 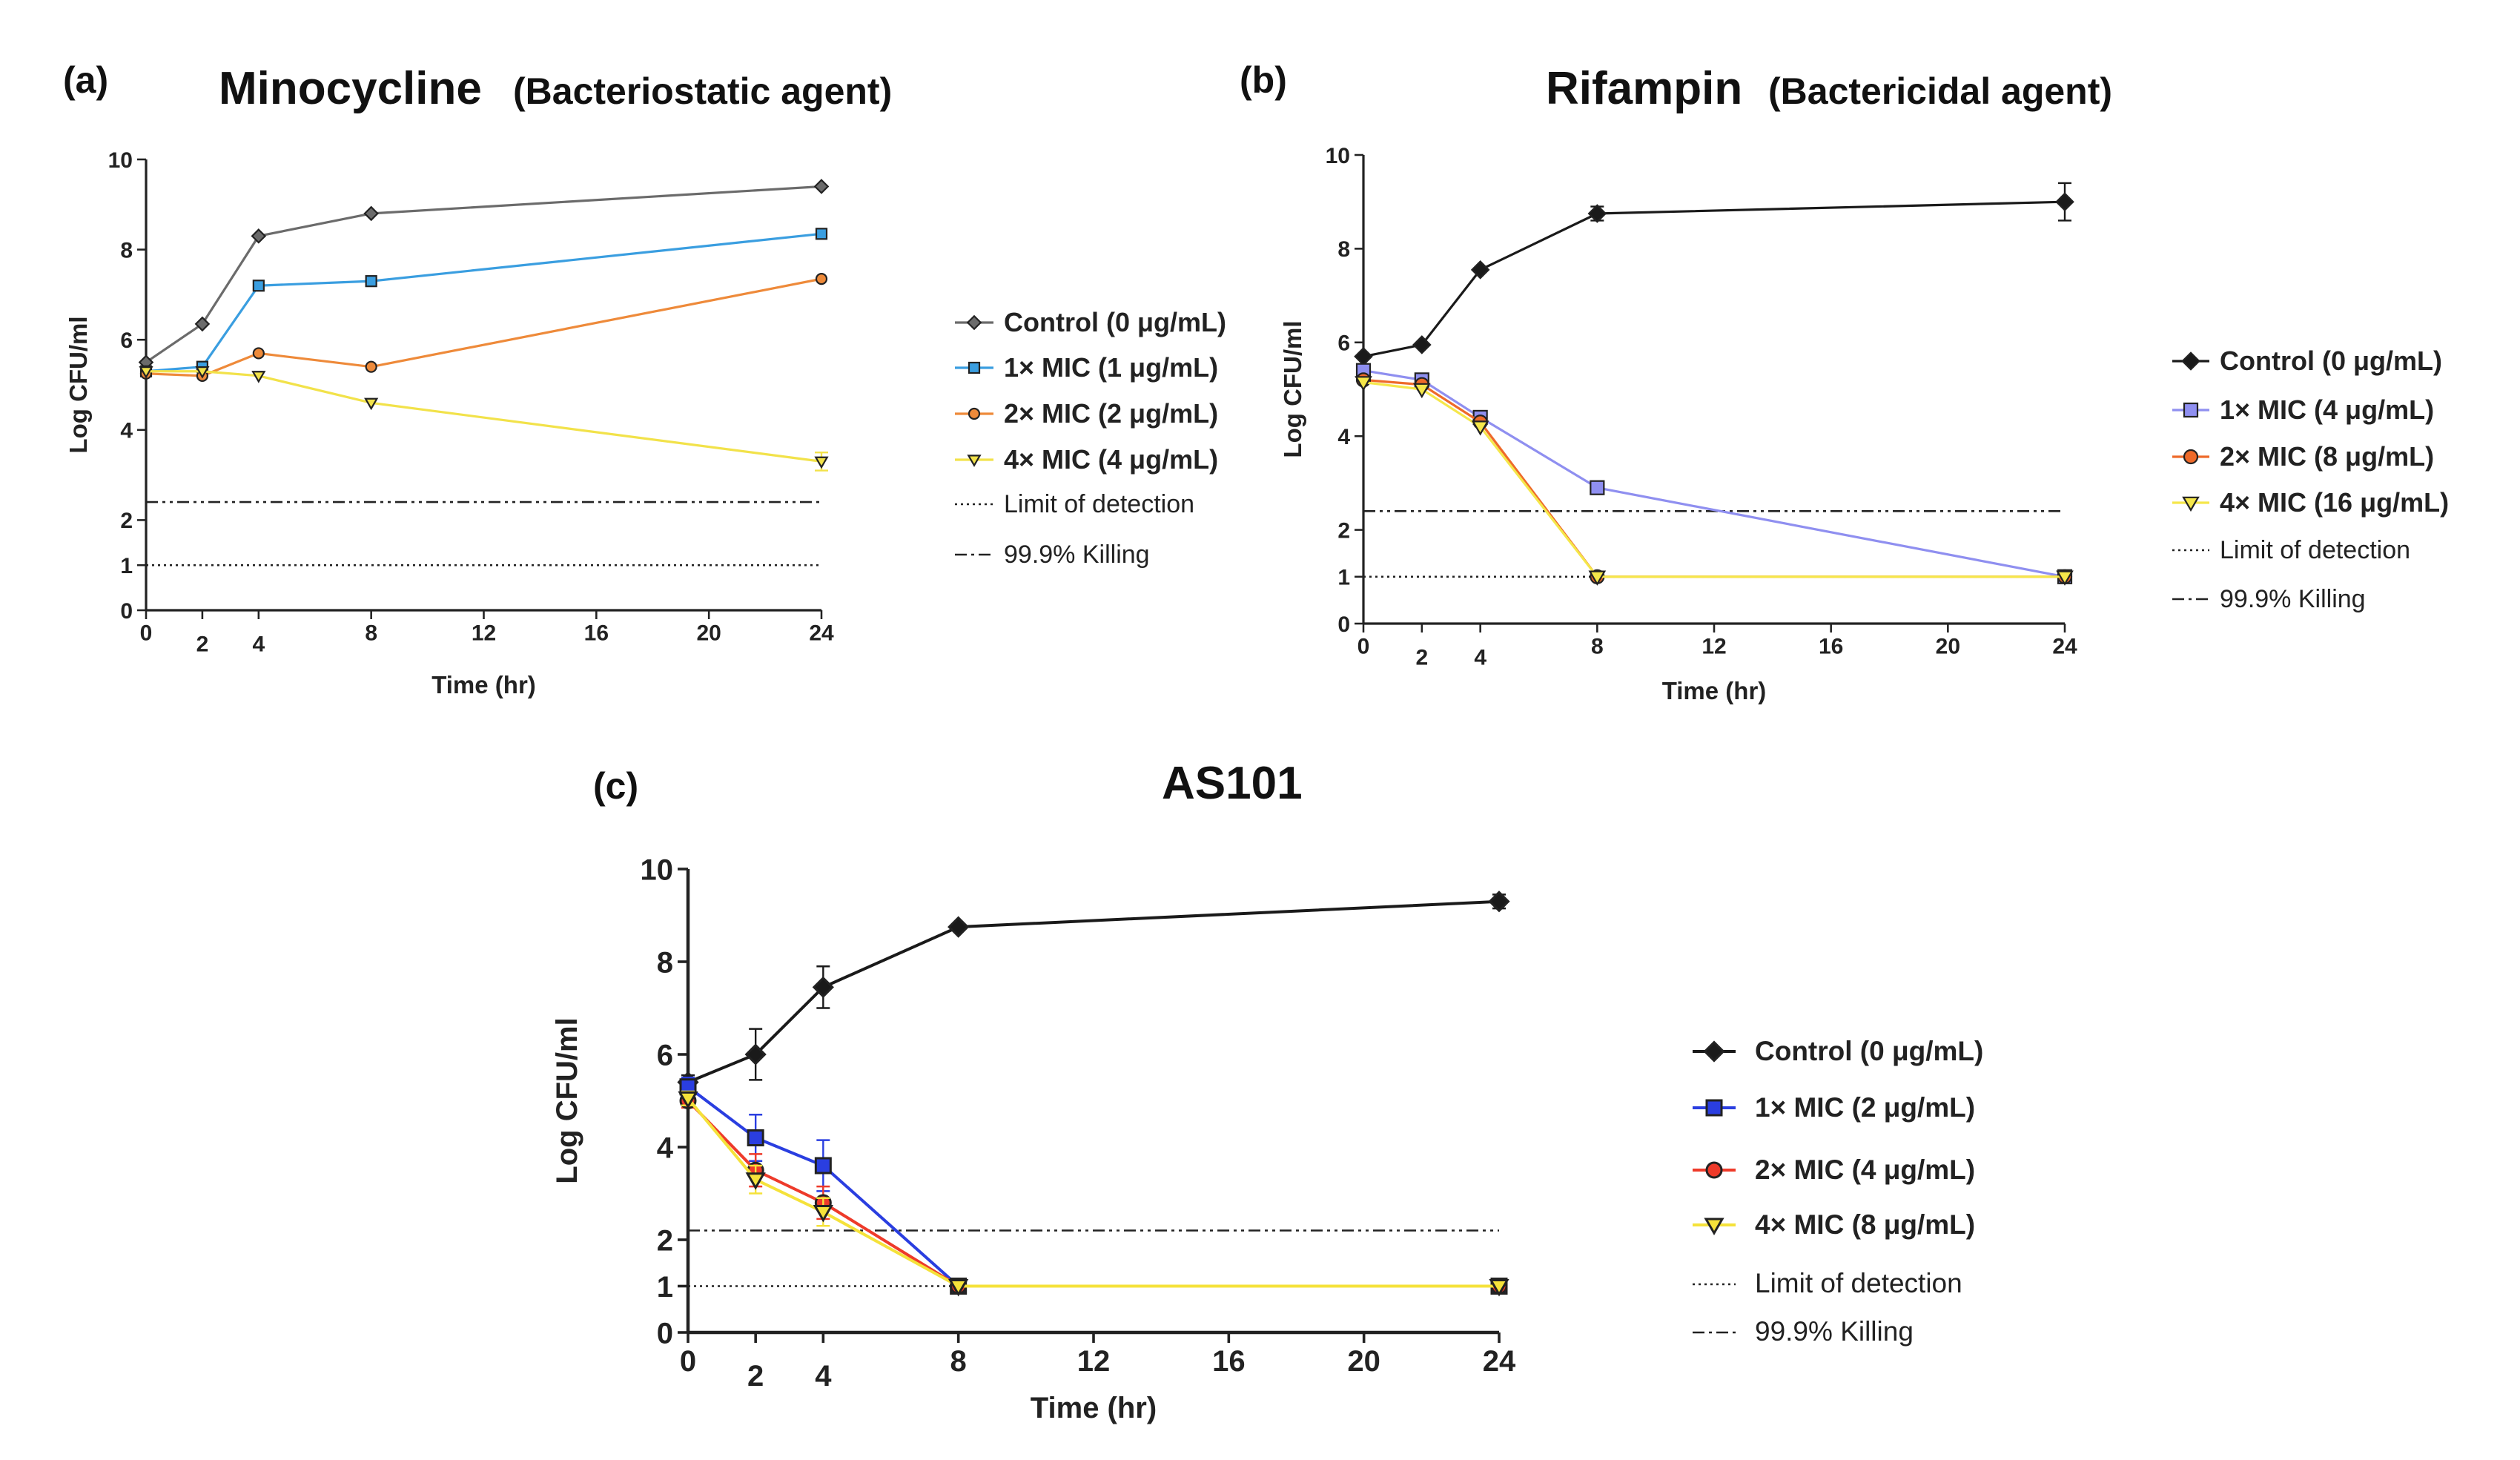 I want to click on y-tick-label: 4, so click(x=665, y=1148).